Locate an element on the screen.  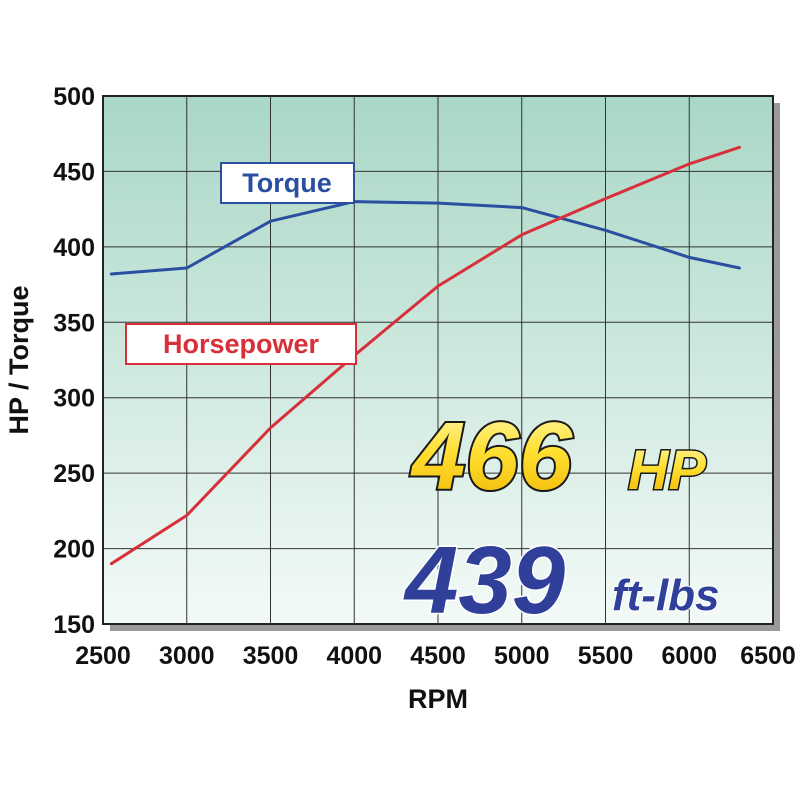
y-tick-label-450: 450 is located at coordinates (74, 172).